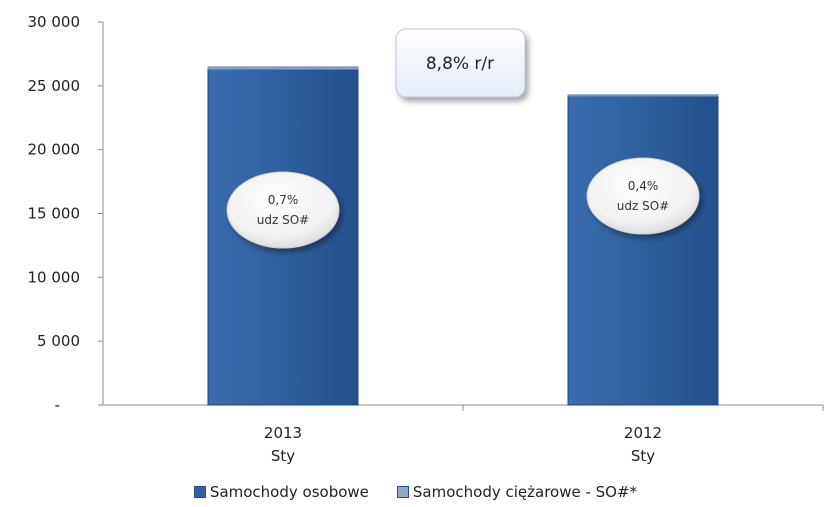 The image size is (831, 507). I want to click on growth-callout, so click(460, 63).